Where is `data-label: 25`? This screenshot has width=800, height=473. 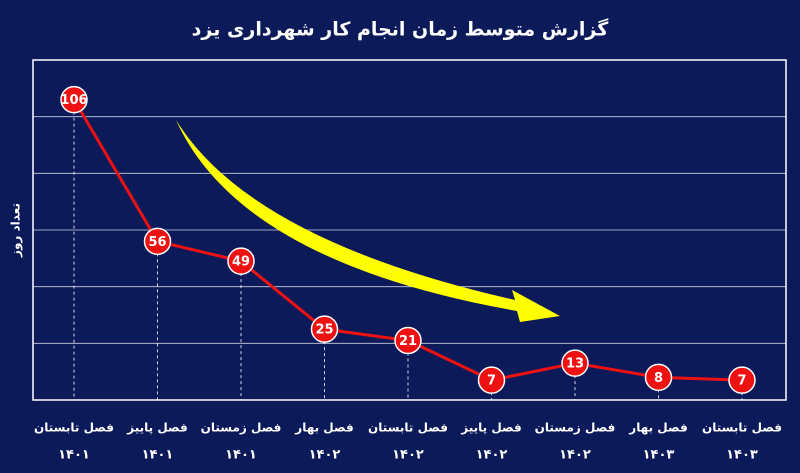
data-label: 25 is located at coordinates (324, 330).